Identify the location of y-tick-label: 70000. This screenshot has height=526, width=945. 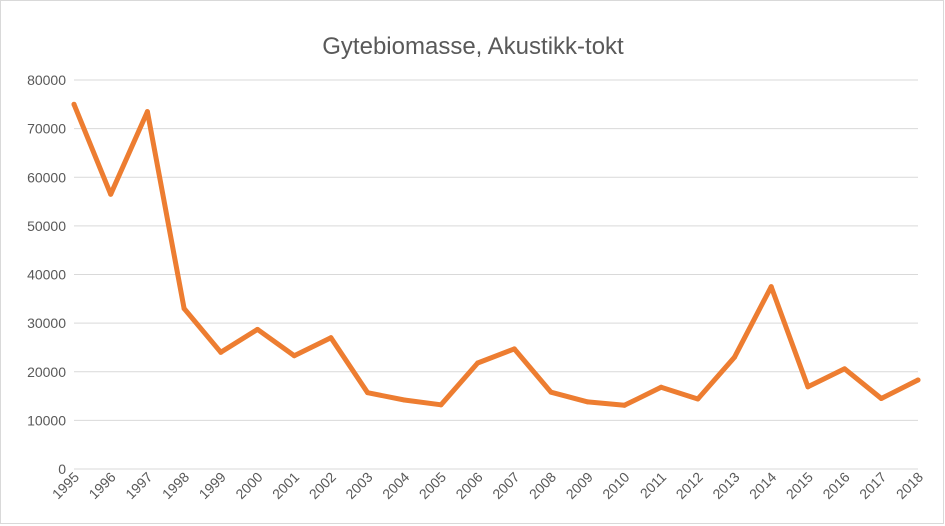
(46, 129).